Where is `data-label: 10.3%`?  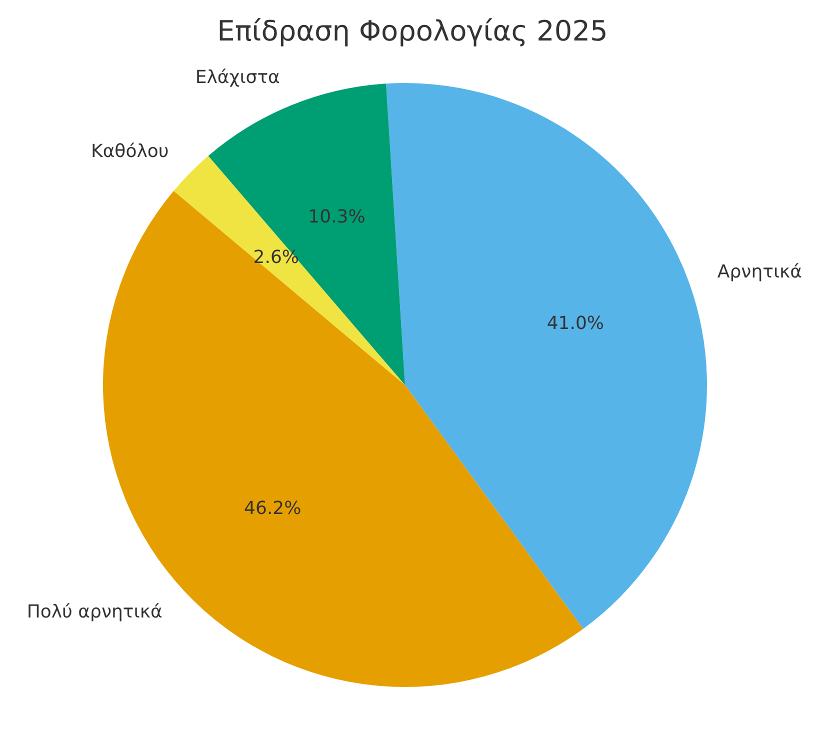 data-label: 10.3% is located at coordinates (337, 217).